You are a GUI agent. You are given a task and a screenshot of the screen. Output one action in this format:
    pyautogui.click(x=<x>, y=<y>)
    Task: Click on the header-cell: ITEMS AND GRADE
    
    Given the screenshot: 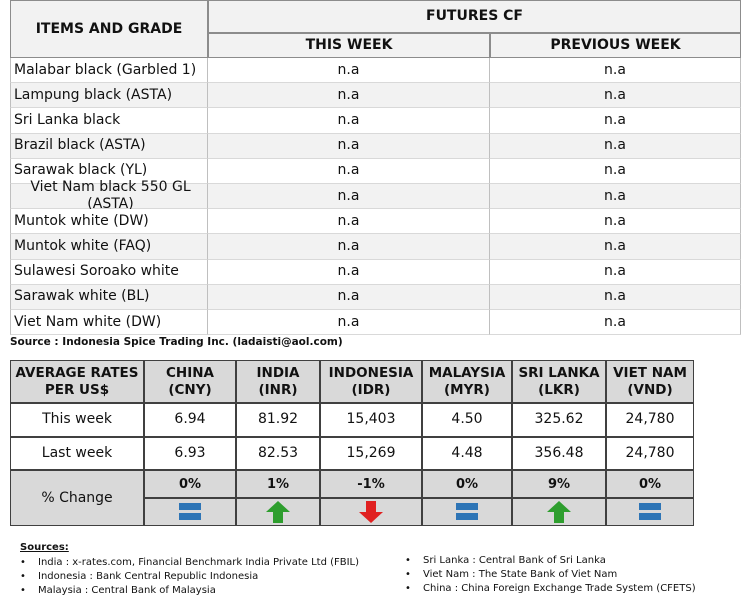 What is the action you would take?
    pyautogui.click(x=109, y=29)
    